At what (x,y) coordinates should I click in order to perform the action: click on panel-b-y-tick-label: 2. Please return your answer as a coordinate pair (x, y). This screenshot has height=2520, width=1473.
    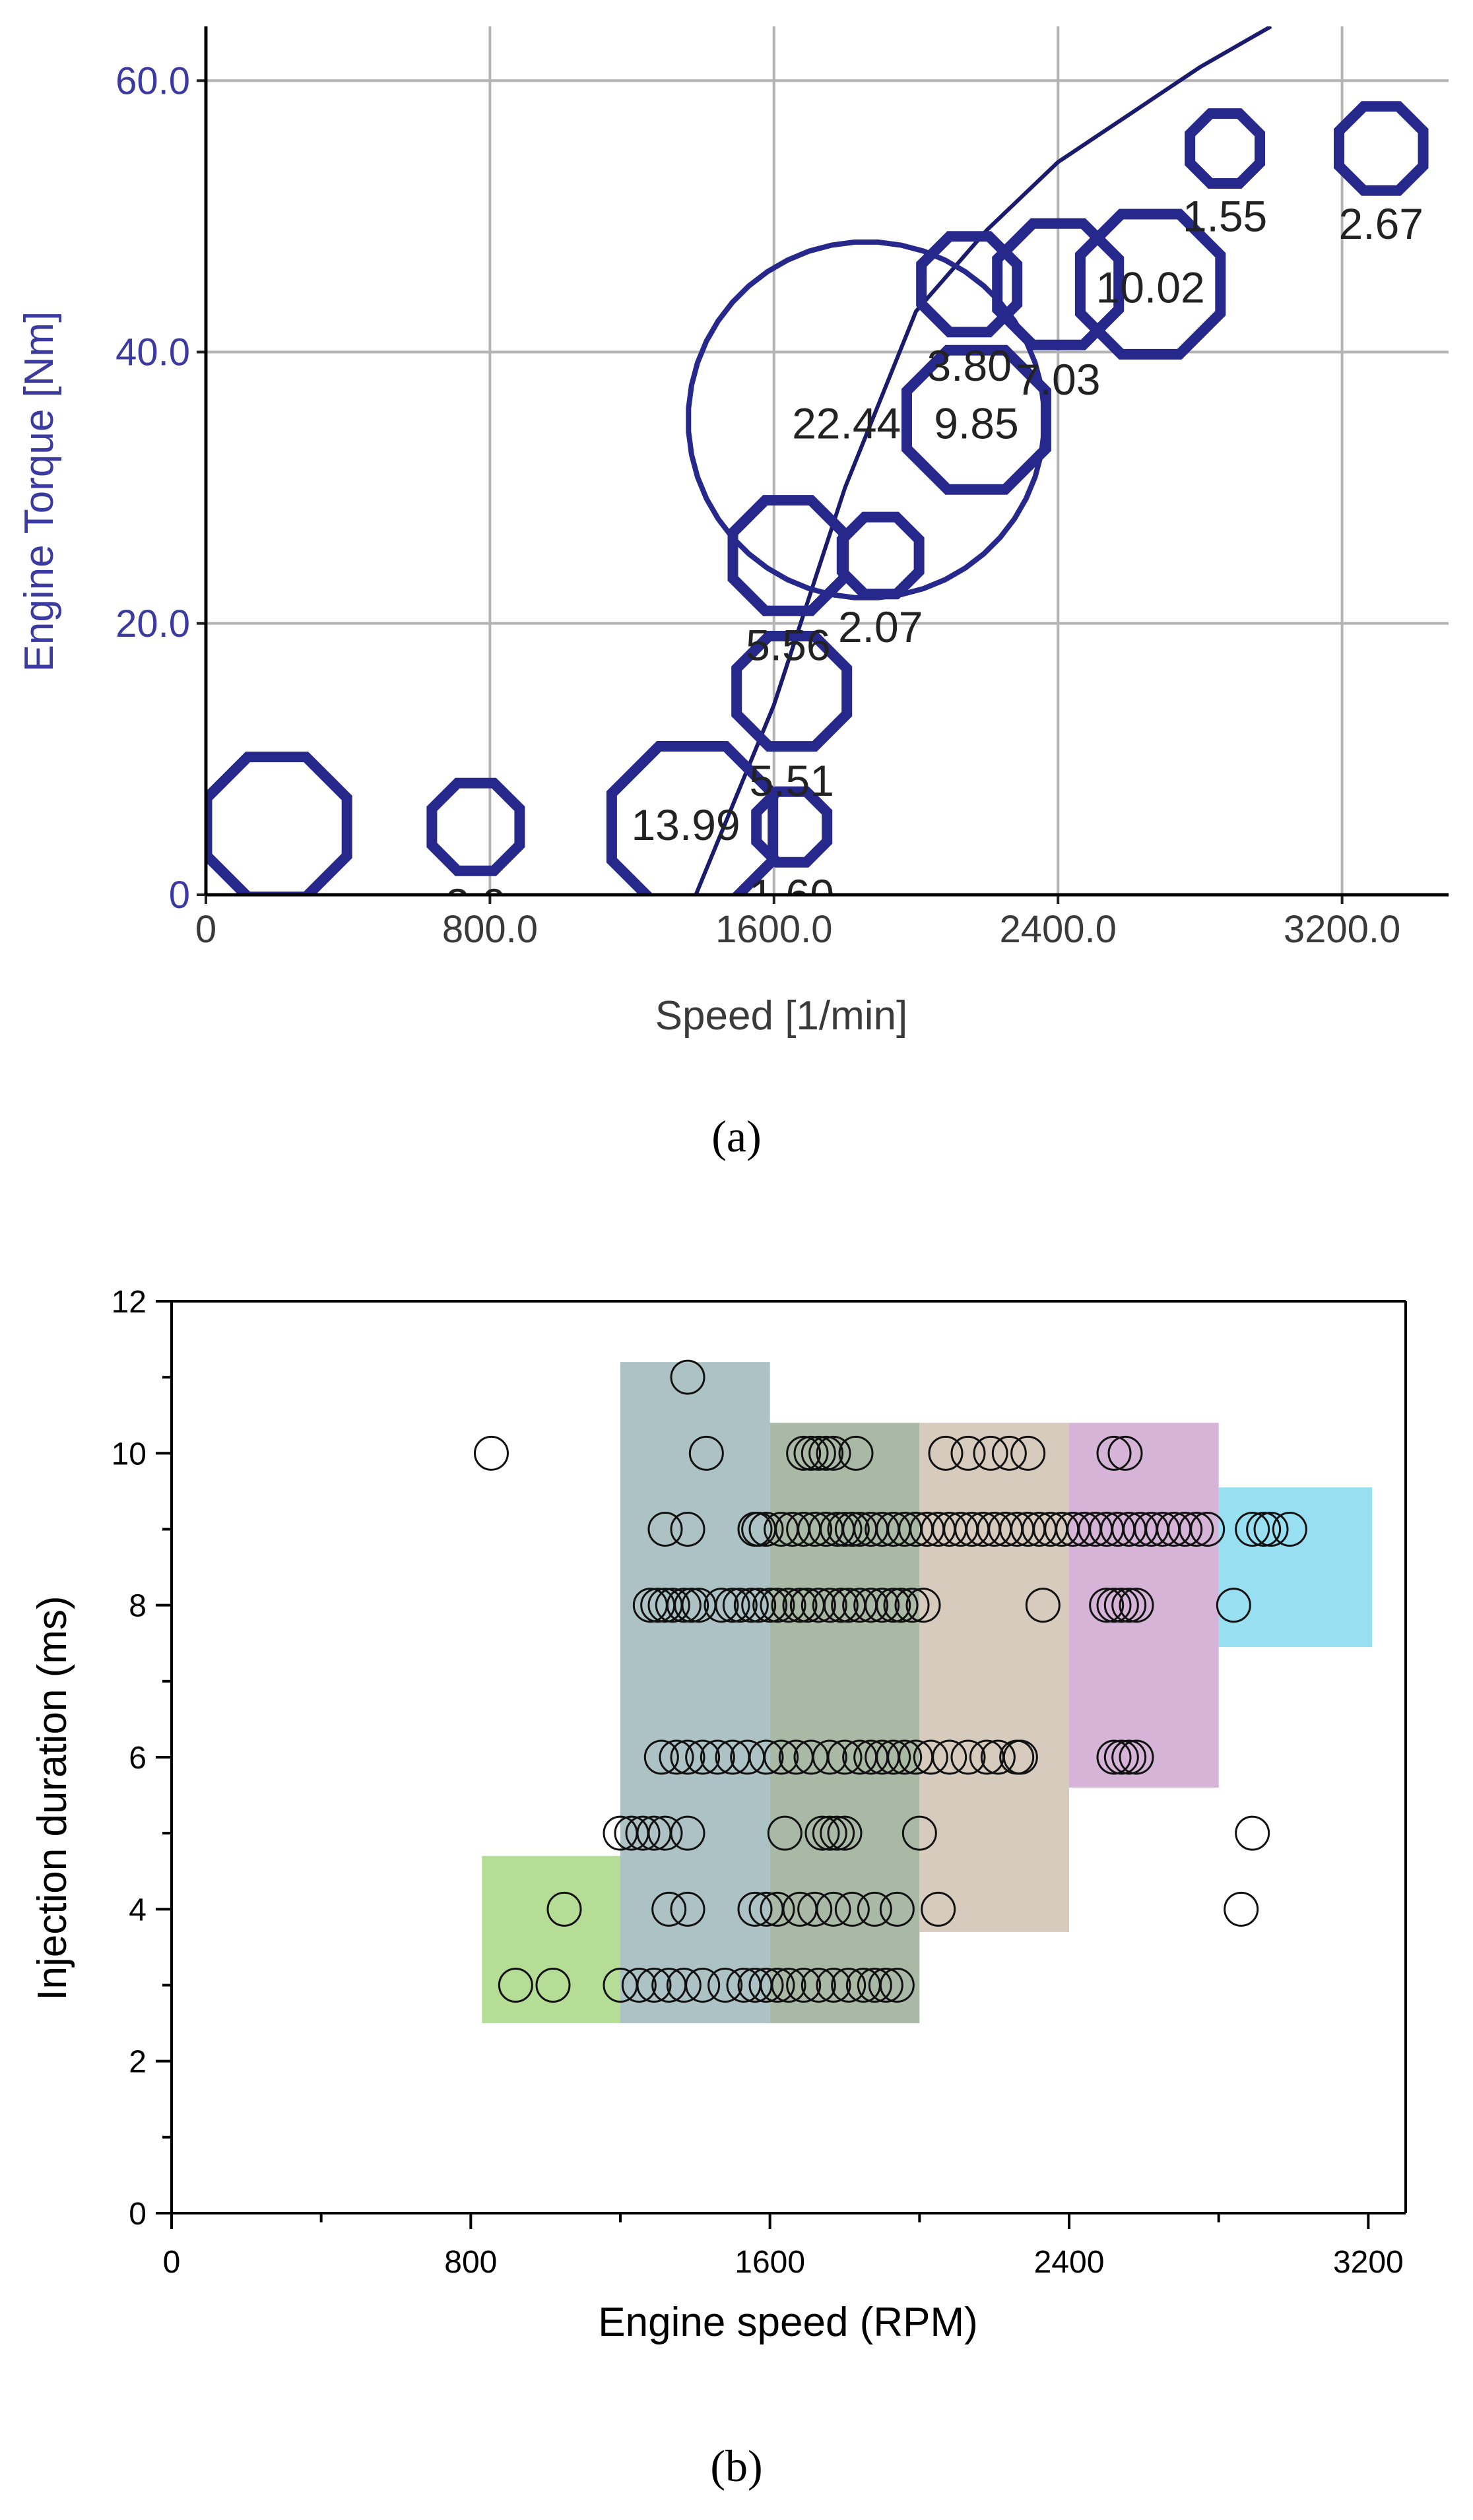
    Looking at the image, I should click on (138, 2062).